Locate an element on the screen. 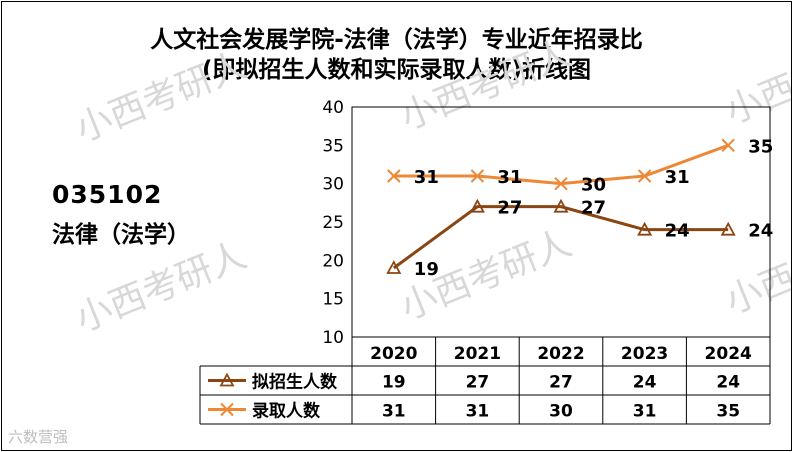 This screenshot has height=452, width=793. x-category-label-2020: 2020 is located at coordinates (393, 354).